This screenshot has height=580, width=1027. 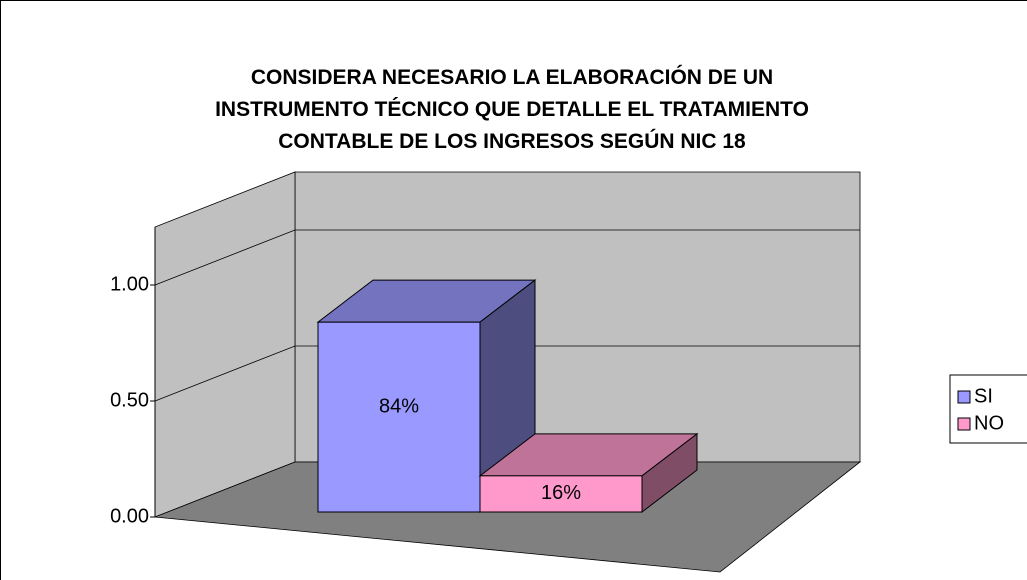 What do you see at coordinates (399, 406) in the screenshot?
I see `data-label: 84%` at bounding box center [399, 406].